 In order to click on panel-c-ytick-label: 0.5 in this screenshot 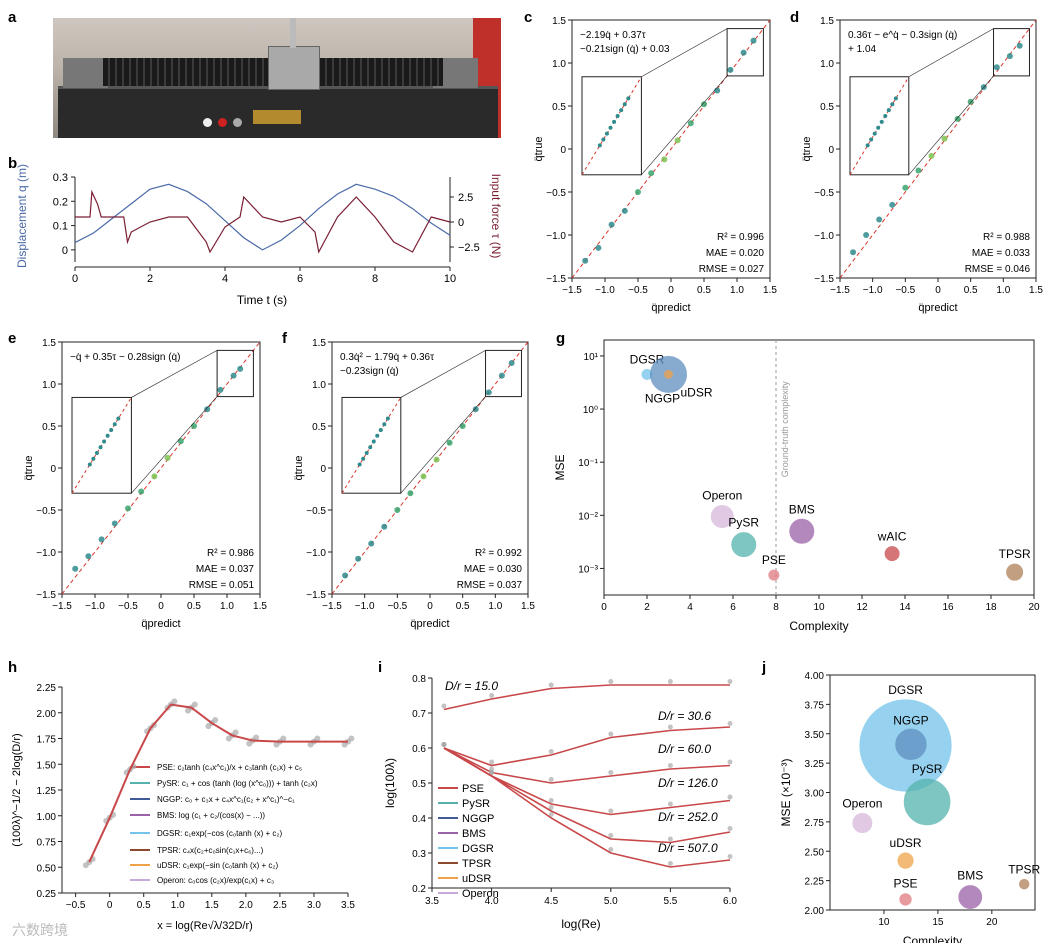, I will do `click(559, 107)`.